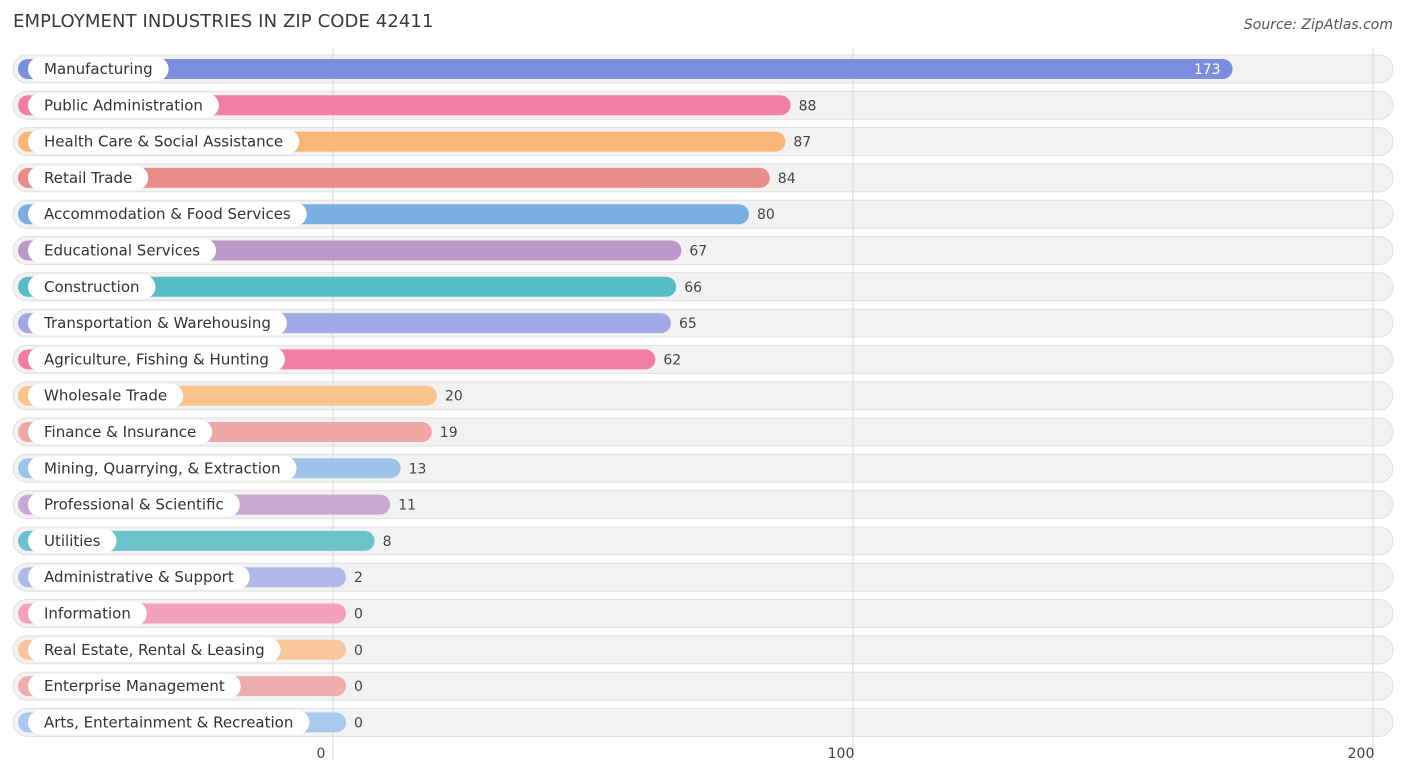  Describe the element at coordinates (407, 506) in the screenshot. I see `value-label: 11` at that location.